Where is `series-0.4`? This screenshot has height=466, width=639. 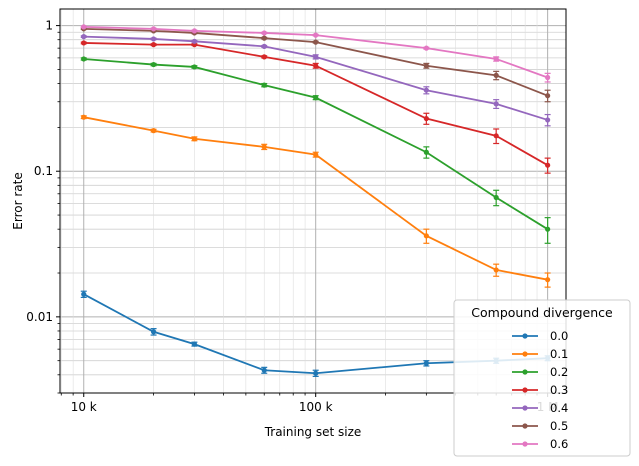
series-0.4 is located at coordinates (315, 80).